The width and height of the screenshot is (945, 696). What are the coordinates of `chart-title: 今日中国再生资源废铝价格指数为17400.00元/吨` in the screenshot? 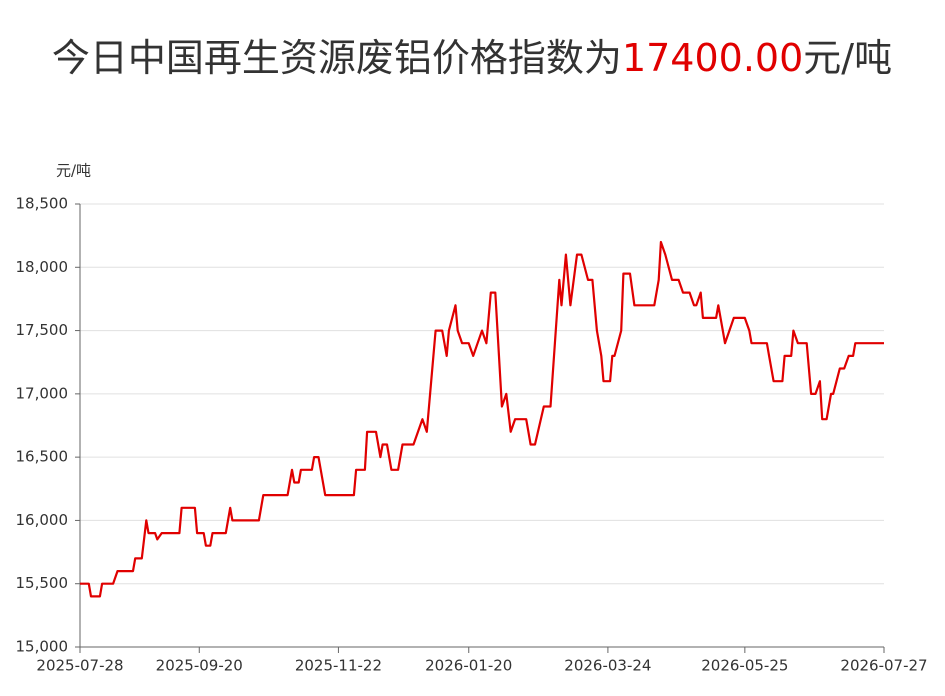 It's located at (472, 58).